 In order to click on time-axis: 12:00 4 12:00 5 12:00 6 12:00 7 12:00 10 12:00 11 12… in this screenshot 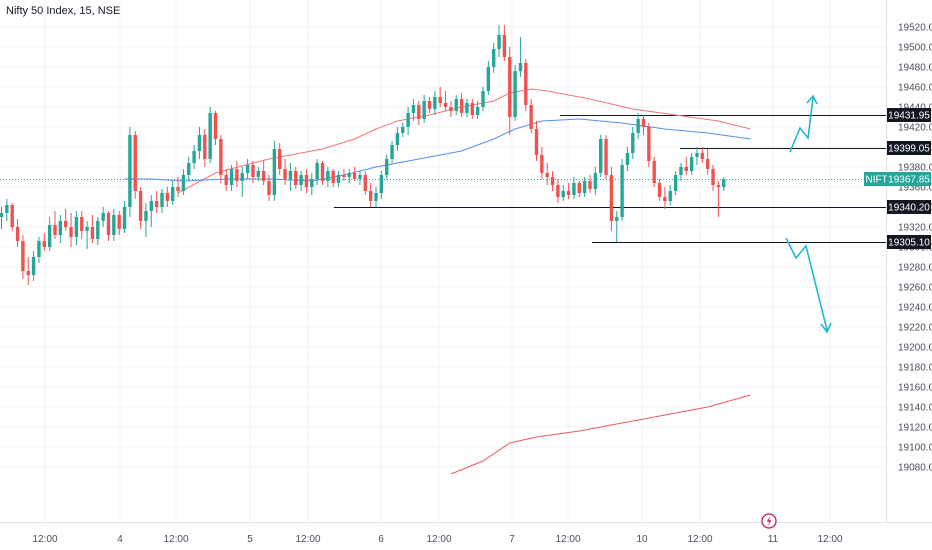, I will do `click(466, 534)`.